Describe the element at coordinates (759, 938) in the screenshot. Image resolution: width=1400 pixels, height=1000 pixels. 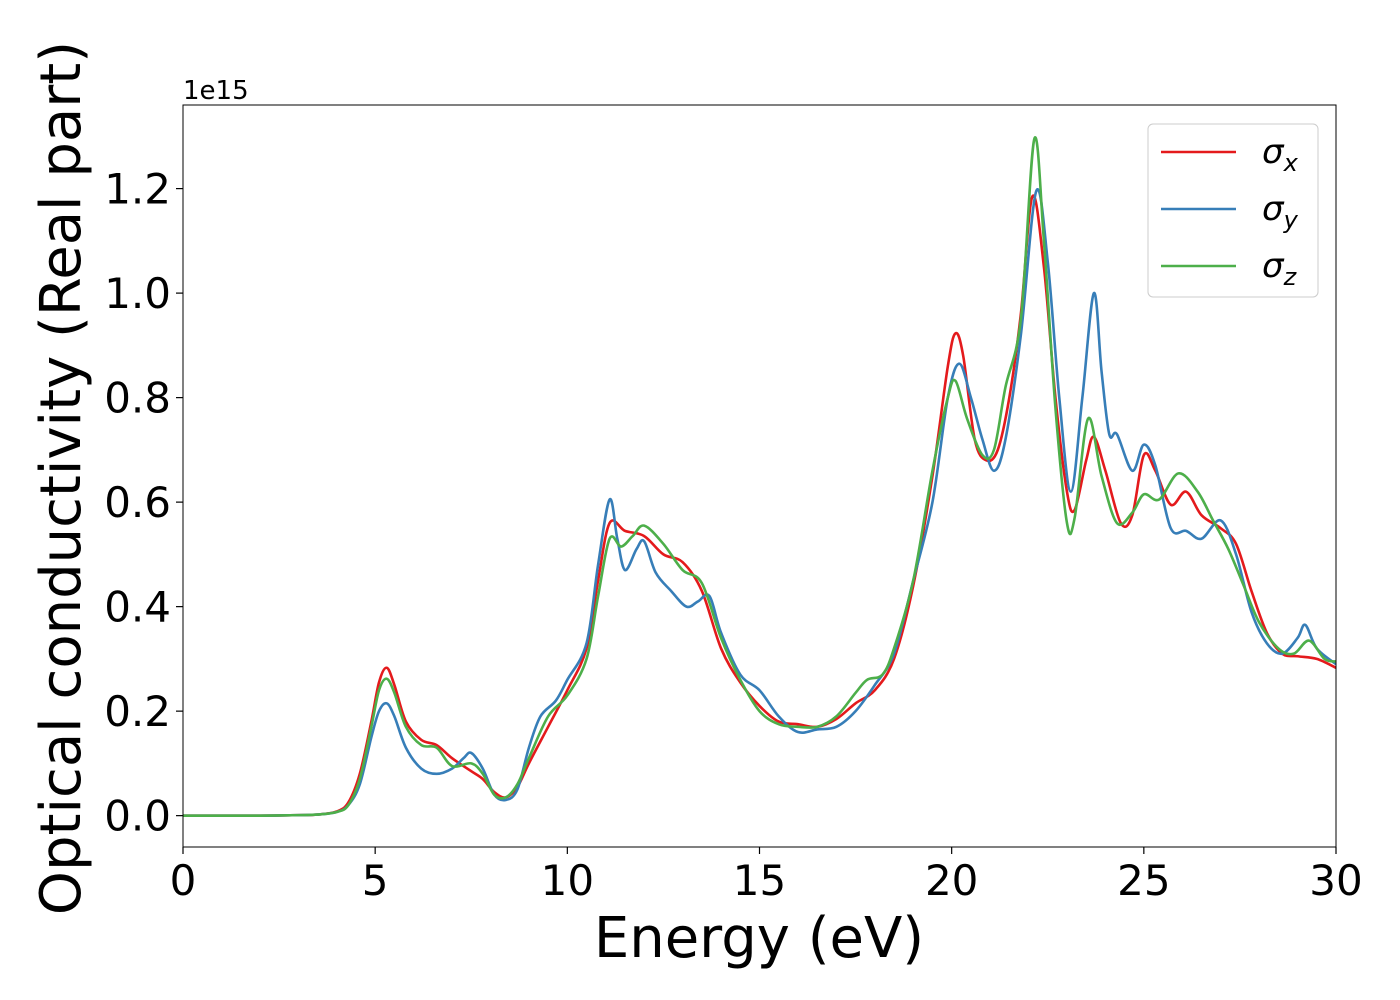
I see `x-axis-label: Energy (eV)` at that location.